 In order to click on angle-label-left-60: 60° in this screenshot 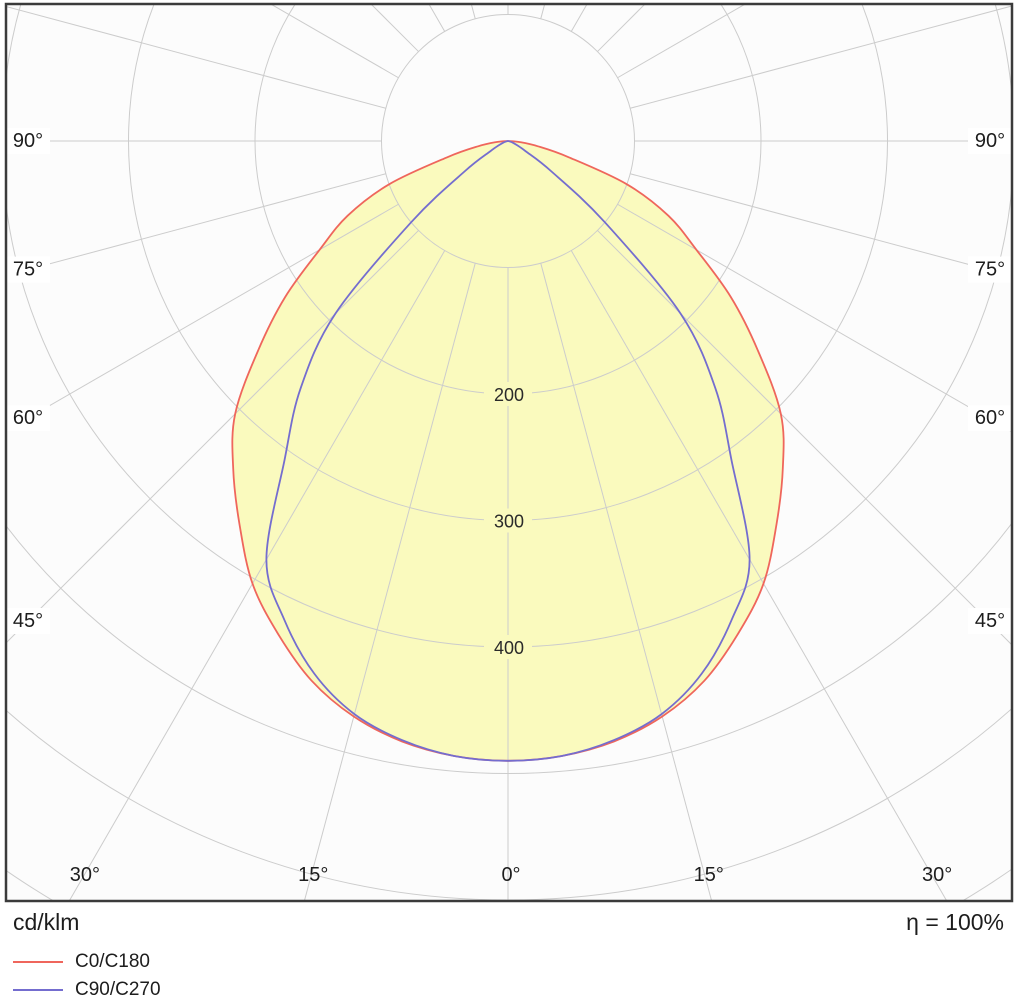, I will do `click(28, 418)`.